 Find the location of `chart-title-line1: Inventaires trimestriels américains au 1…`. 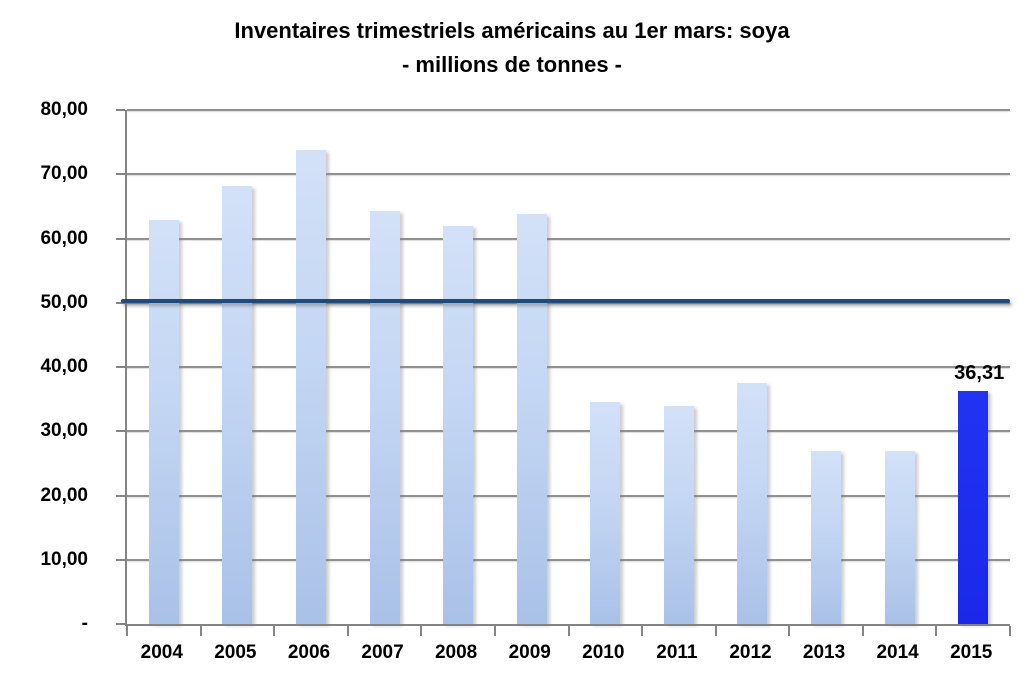

chart-title-line1: Inventaires trimestriels américains au 1… is located at coordinates (512, 30).